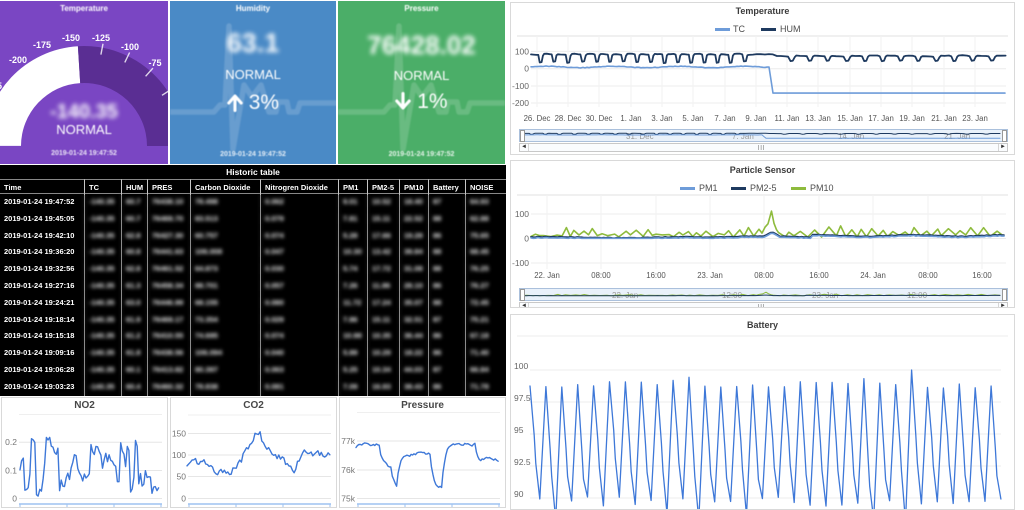  I want to click on svg-text: -200, so click(520, 103).